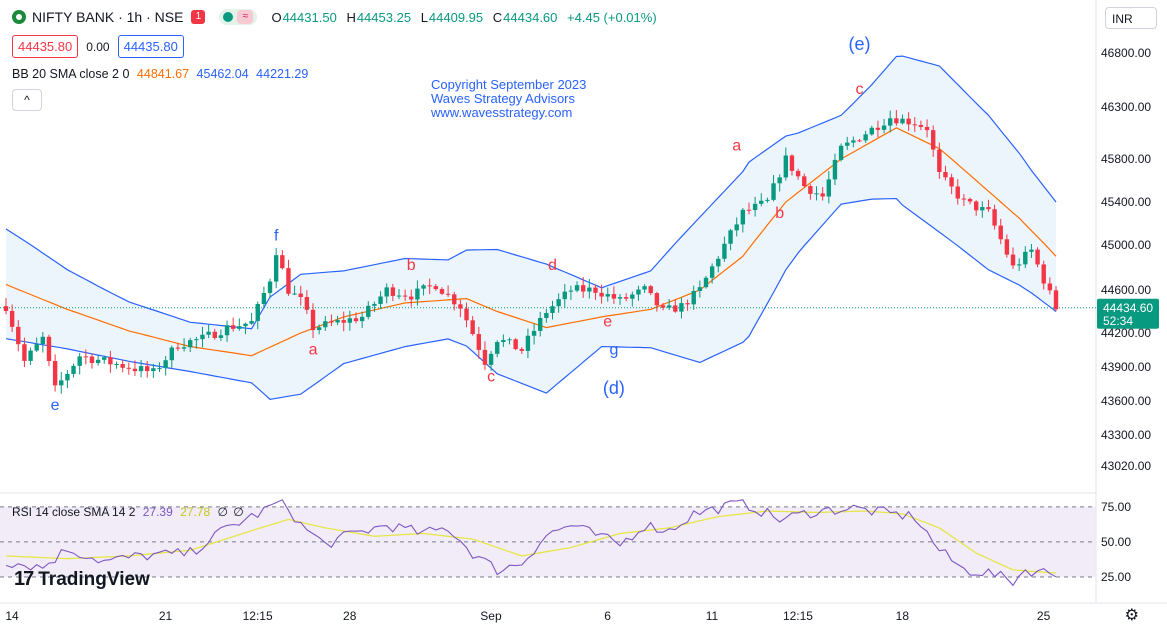 Image resolution: width=1167 pixels, height=633 pixels. What do you see at coordinates (1131, 18) in the screenshot?
I see `currency-selector: INR` at bounding box center [1131, 18].